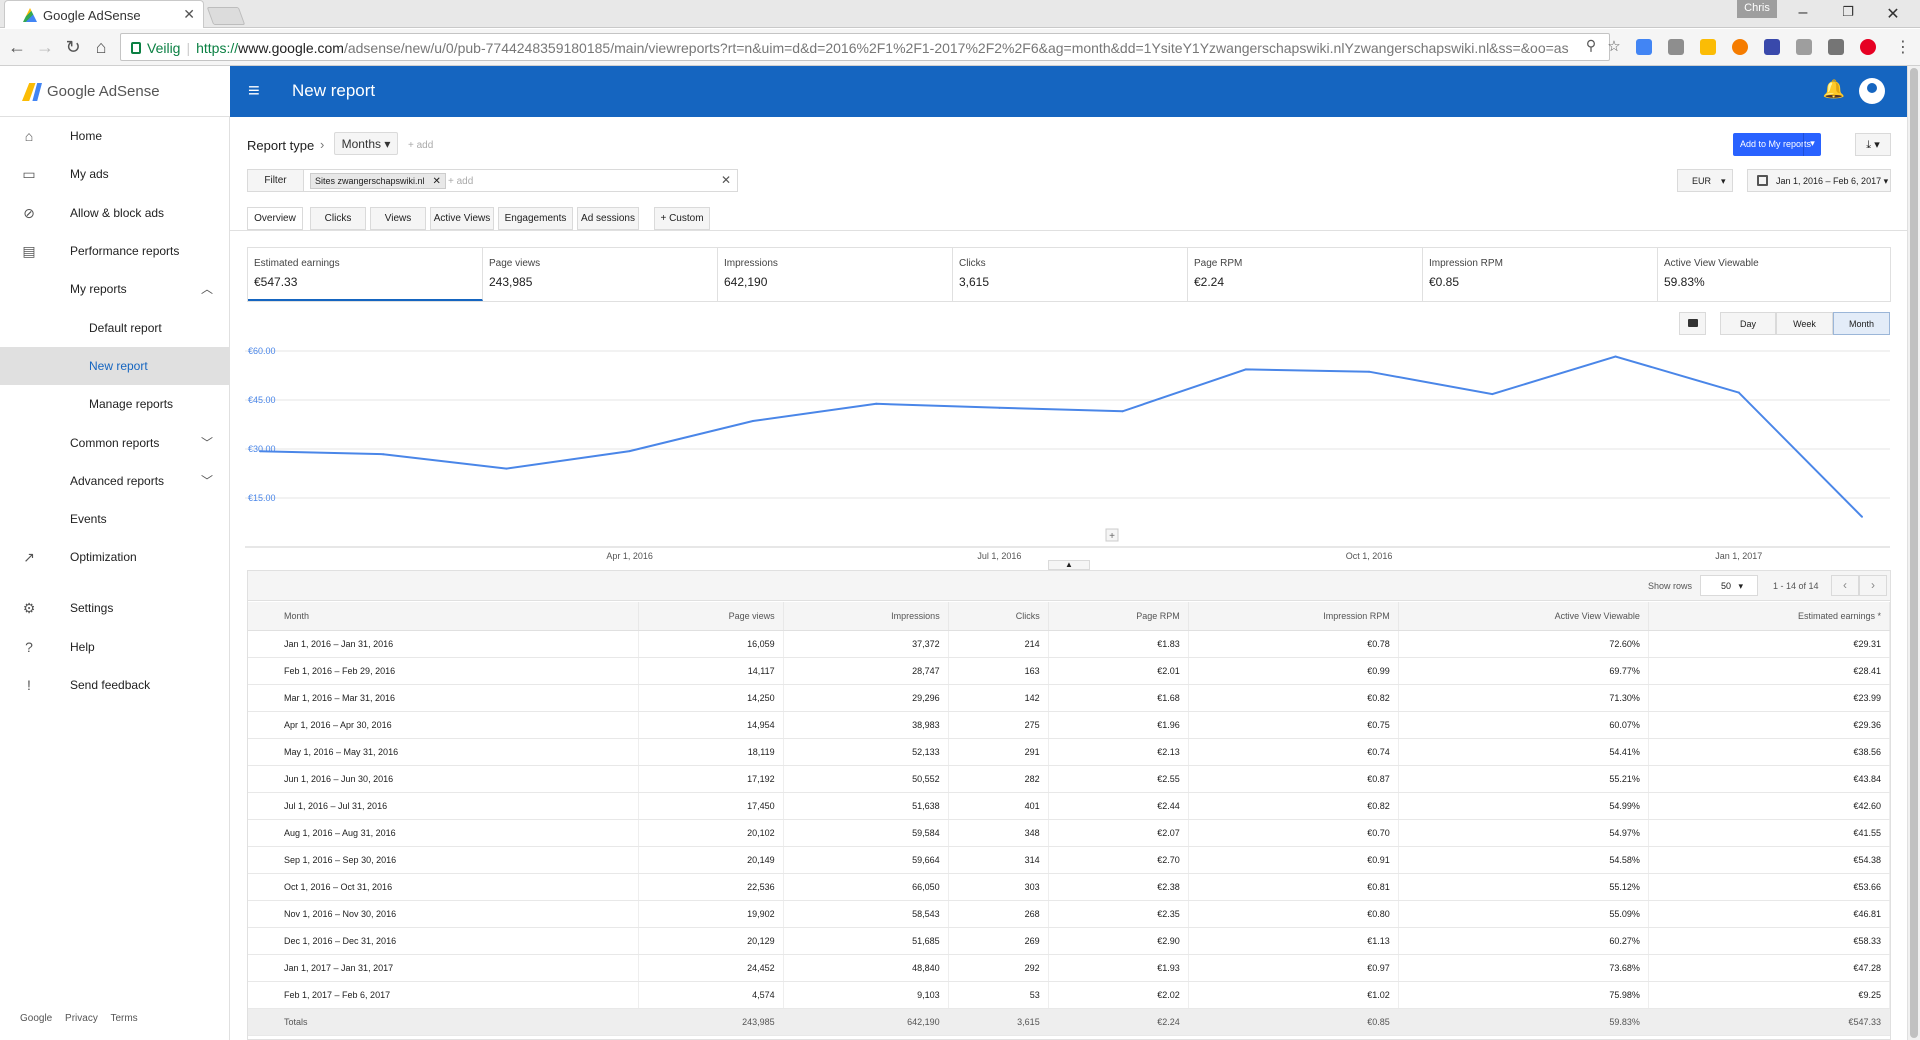  I want to click on chevron-up-icon: ︿, so click(206, 289).